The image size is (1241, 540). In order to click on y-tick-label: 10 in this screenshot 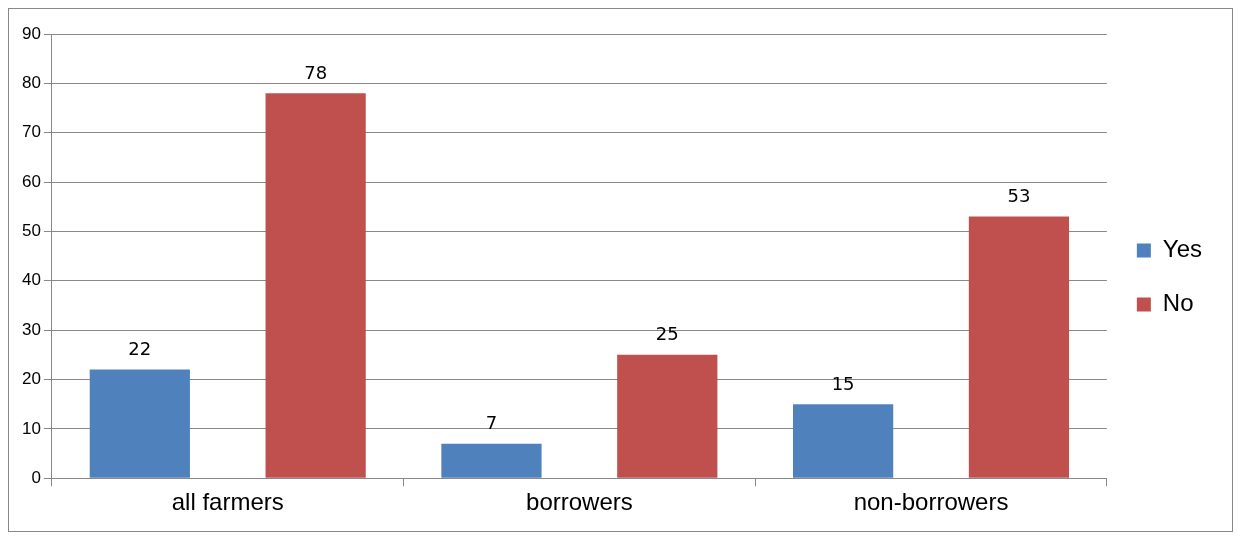, I will do `click(31, 428)`.